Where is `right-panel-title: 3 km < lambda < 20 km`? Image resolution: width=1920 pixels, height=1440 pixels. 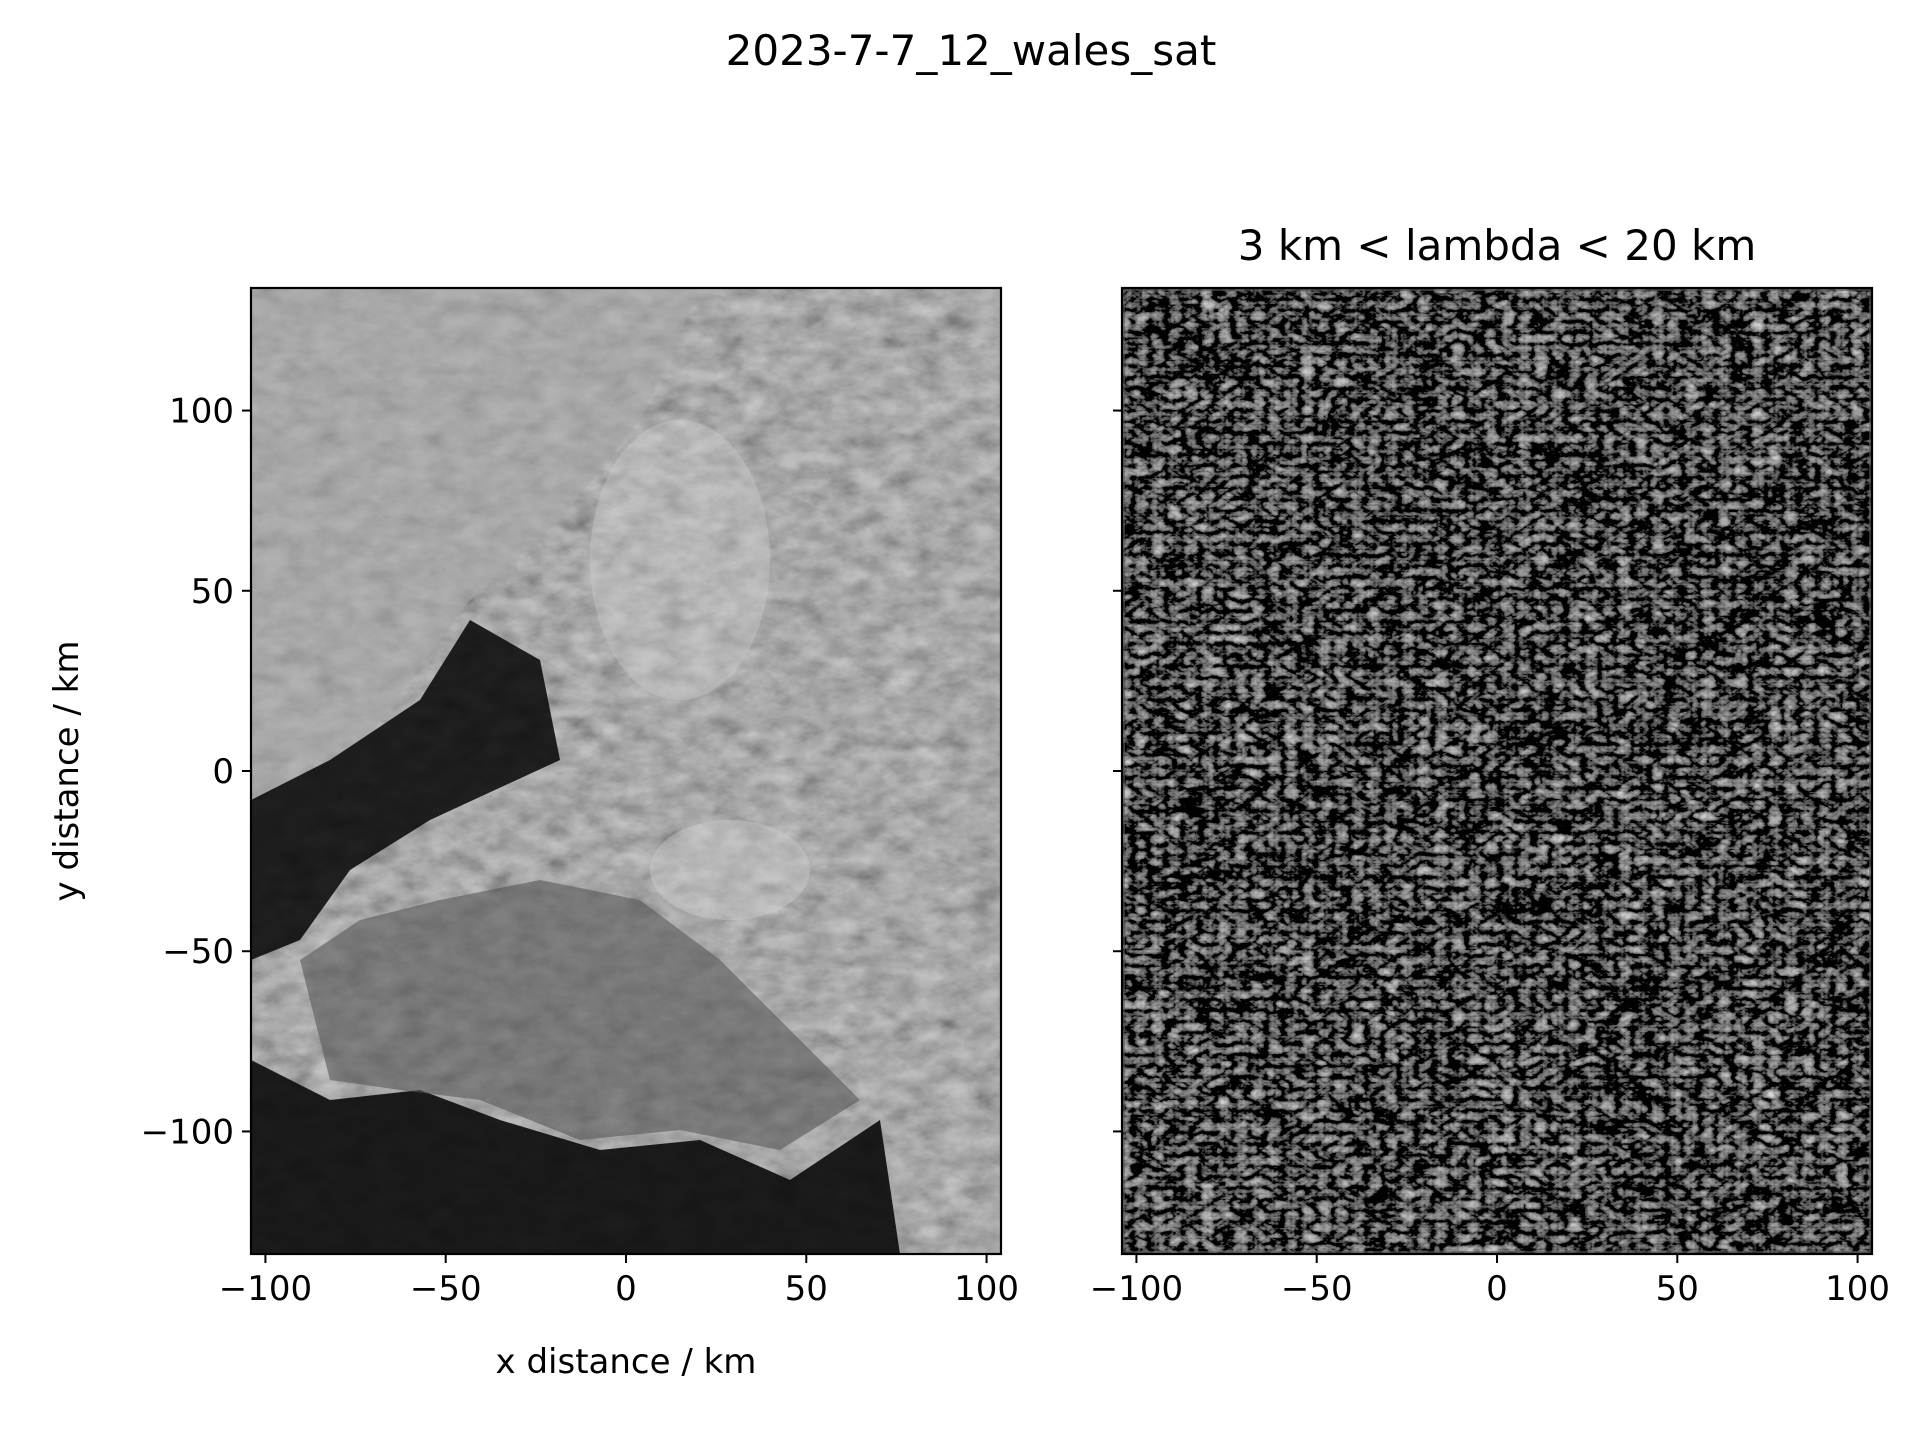
right-panel-title: 3 km < lambda < 20 km is located at coordinates (1497, 245).